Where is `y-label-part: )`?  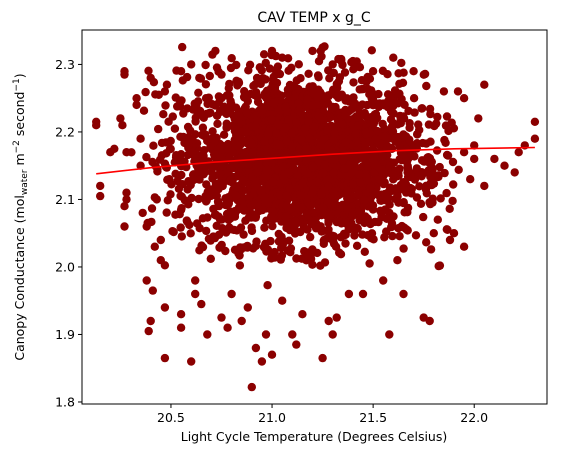 y-label-part: ) is located at coordinates (19, 75).